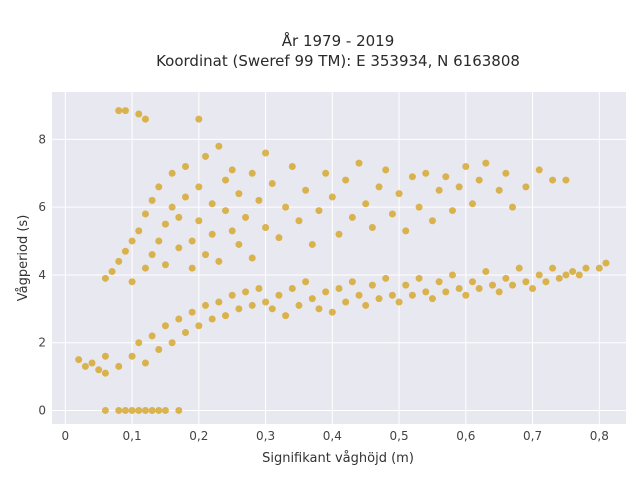  Describe the element at coordinates (532, 436) in the screenshot. I see `x-tick-label: 0,7` at that location.